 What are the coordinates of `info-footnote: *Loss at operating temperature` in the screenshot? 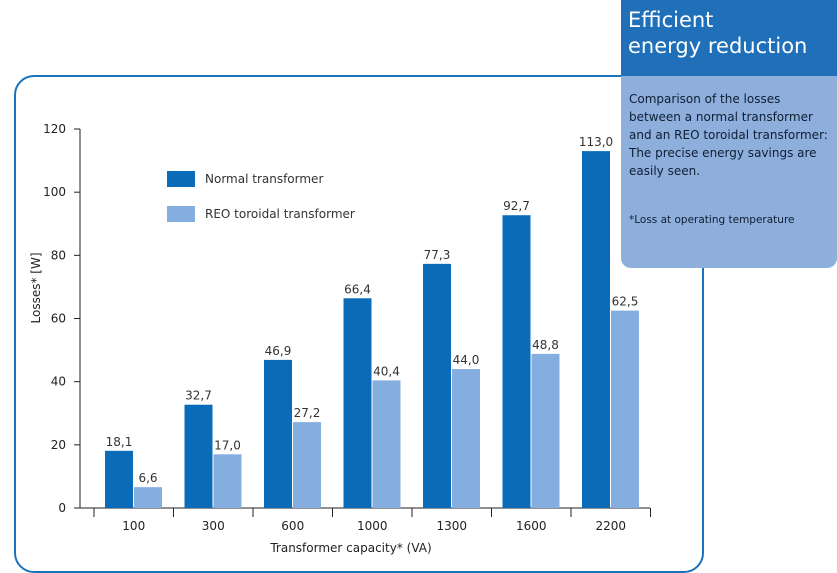 It's located at (712, 220).